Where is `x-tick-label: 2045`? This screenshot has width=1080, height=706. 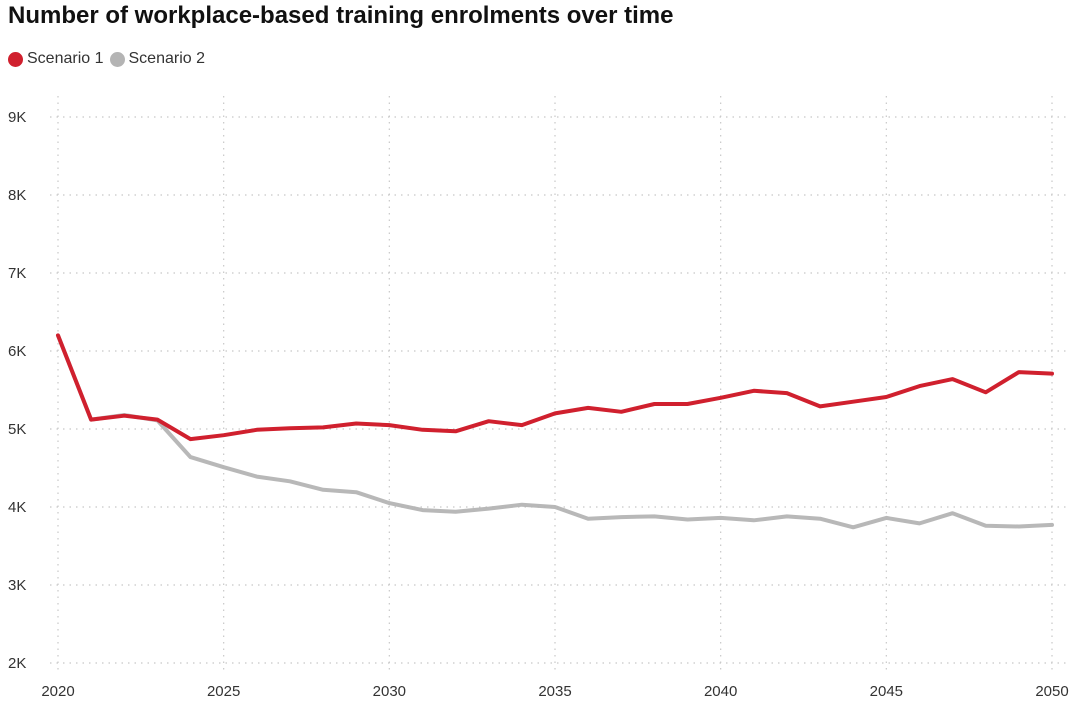
x-tick-label: 2045 is located at coordinates (886, 691).